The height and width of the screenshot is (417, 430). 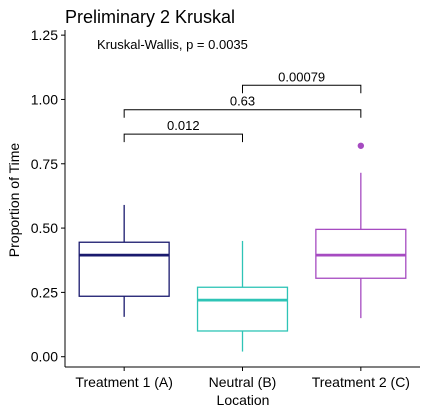 I want to click on y-tick-label: 0.50, so click(x=44, y=228).